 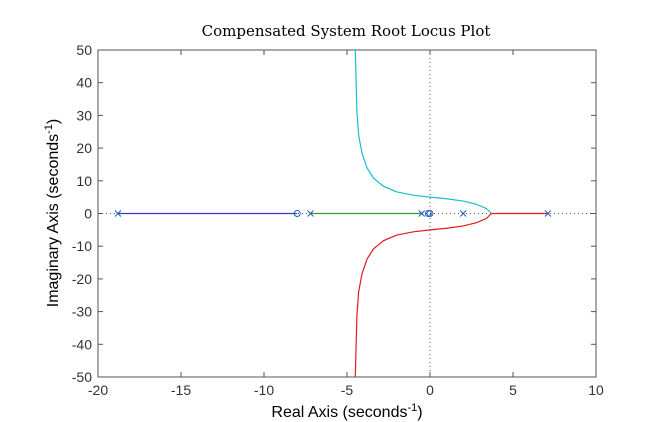 What do you see at coordinates (82, 344) in the screenshot?
I see `y-tick-label: -40` at bounding box center [82, 344].